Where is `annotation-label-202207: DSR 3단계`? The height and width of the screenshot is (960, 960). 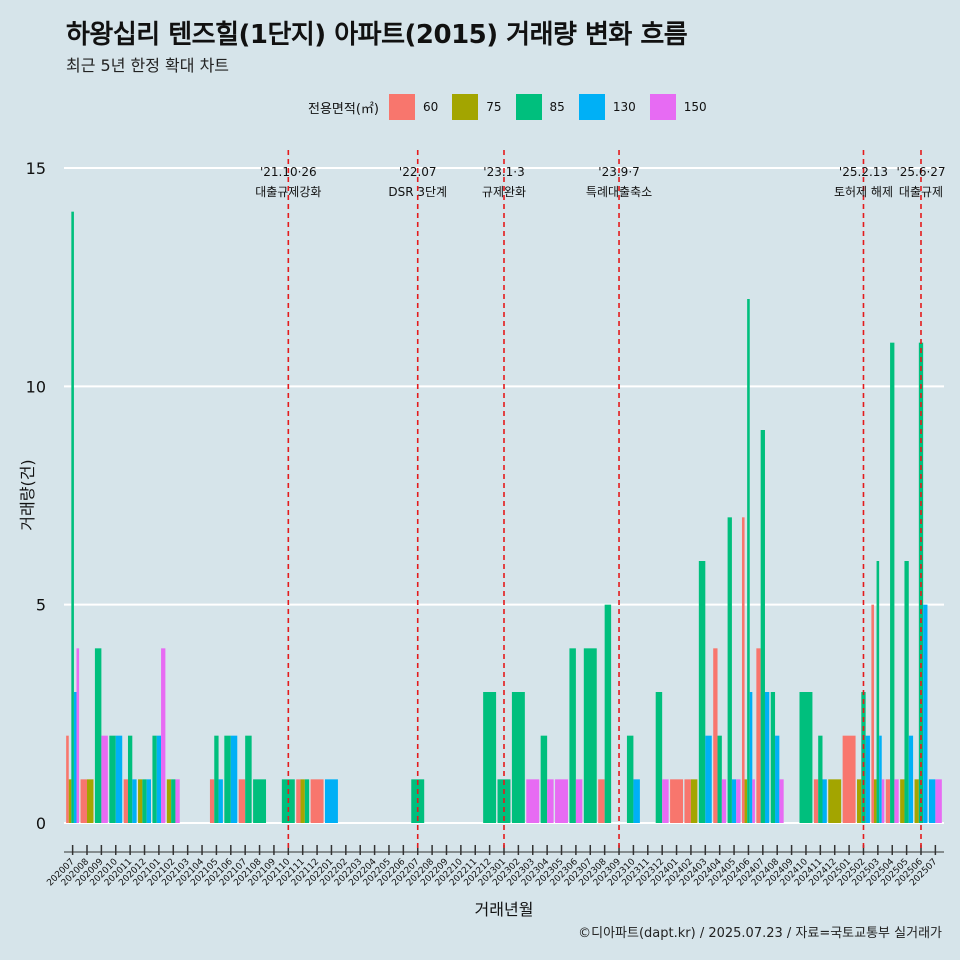 annotation-label-202207: DSR 3단계 is located at coordinates (417, 192).